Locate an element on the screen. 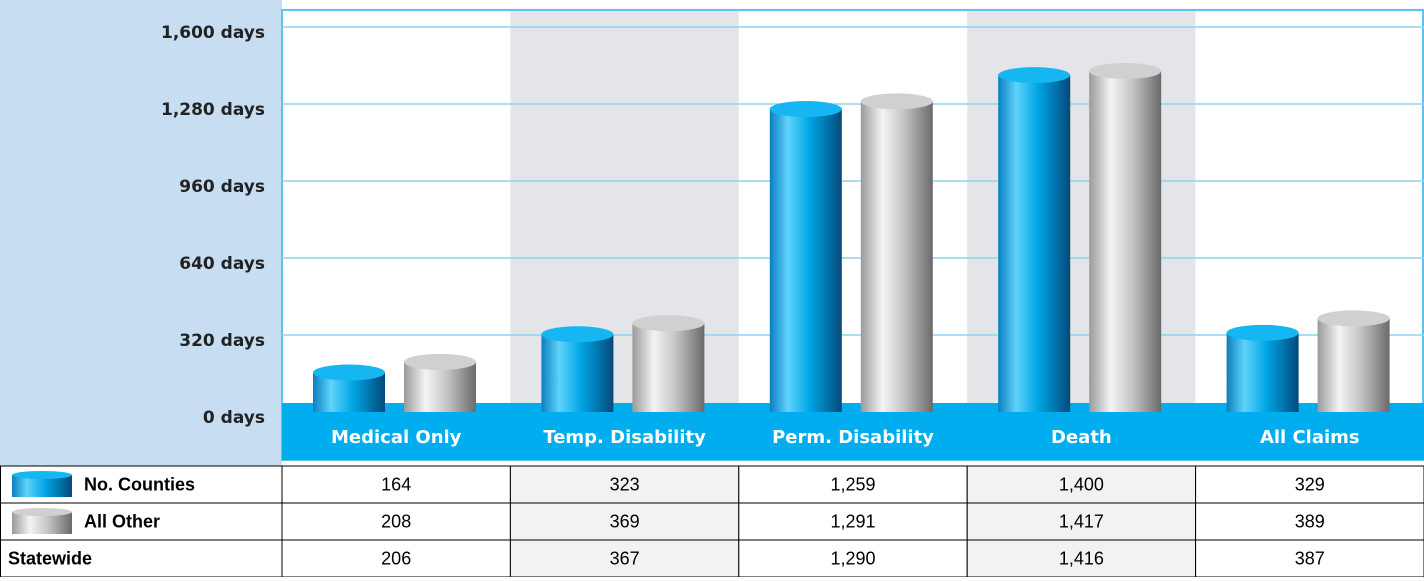 The height and width of the screenshot is (581, 1424). table-value: 389 is located at coordinates (1310, 521).